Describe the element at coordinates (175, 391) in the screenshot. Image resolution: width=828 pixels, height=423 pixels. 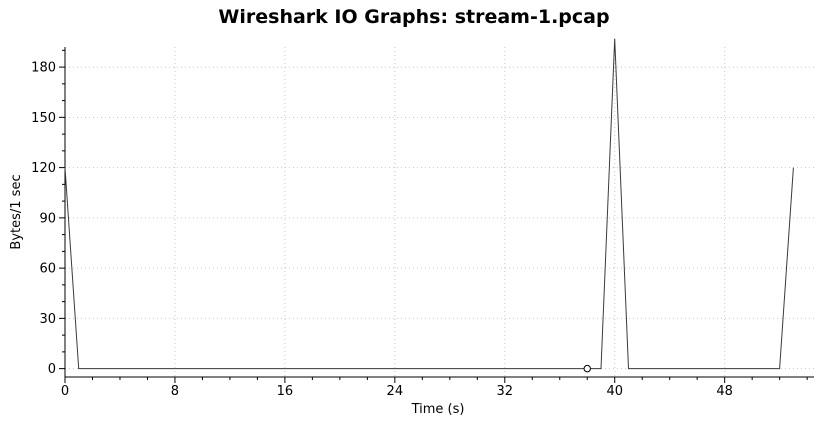
I see `x-tick-label: 8` at that location.